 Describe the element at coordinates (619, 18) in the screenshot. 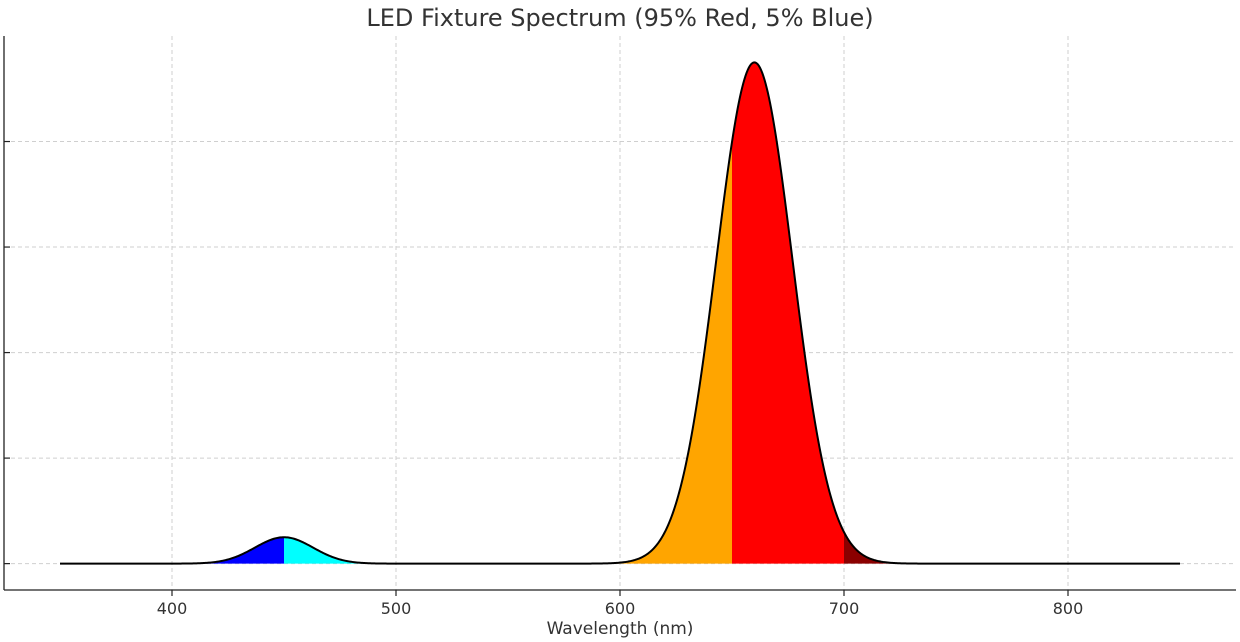

I see `chart-title: LED Fixture Spectrum (95% Red, 5% Blue)` at that location.